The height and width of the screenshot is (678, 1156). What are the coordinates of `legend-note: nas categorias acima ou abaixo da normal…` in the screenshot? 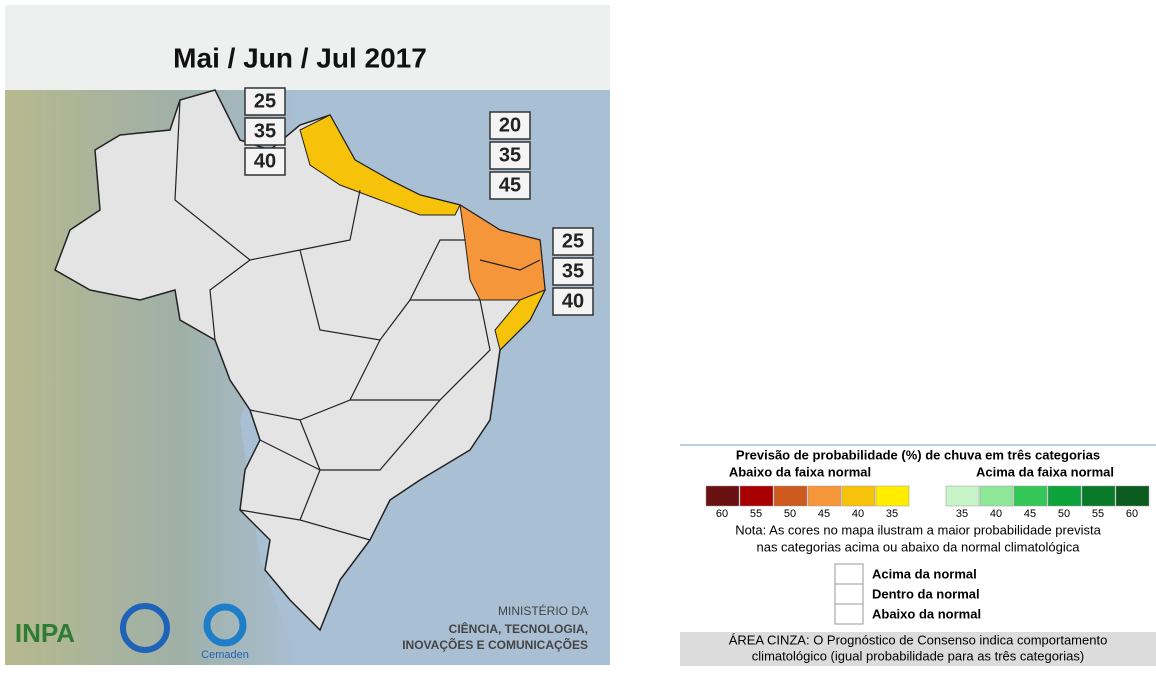 It's located at (918, 546).